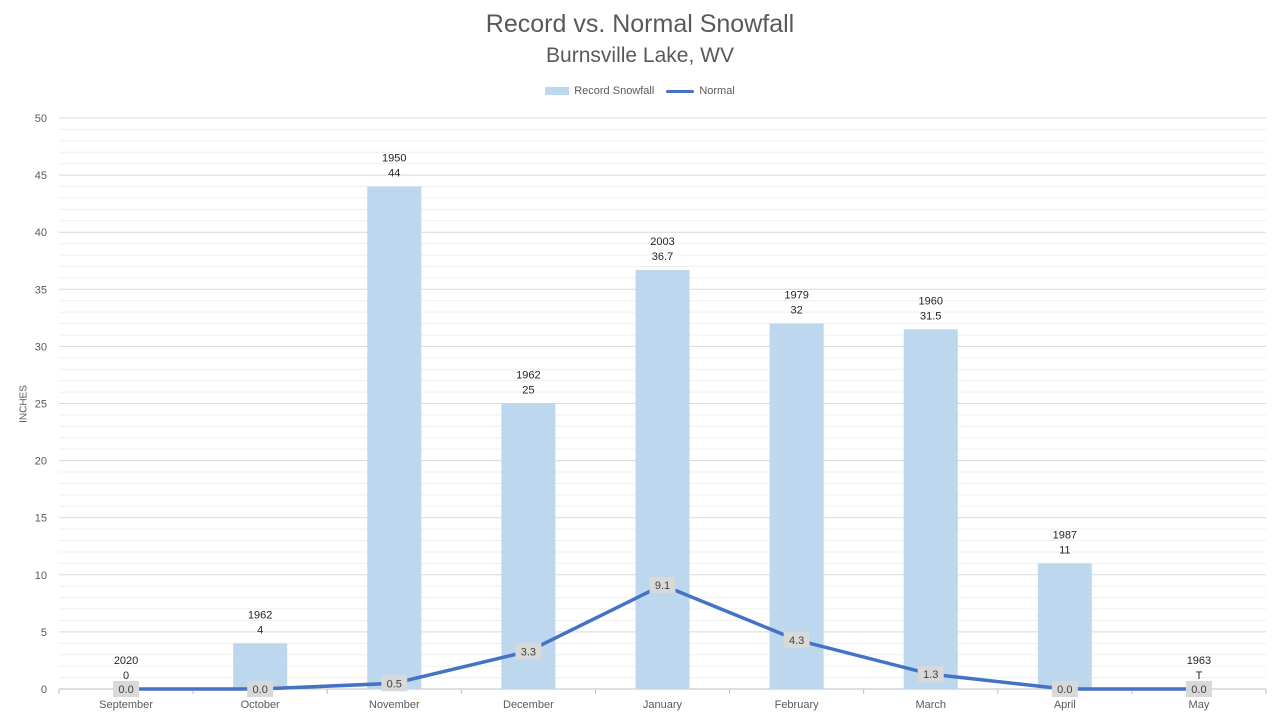 Image resolution: width=1280 pixels, height=720 pixels. Describe the element at coordinates (796, 311) in the screenshot. I see `bar-value-label: 32` at that location.